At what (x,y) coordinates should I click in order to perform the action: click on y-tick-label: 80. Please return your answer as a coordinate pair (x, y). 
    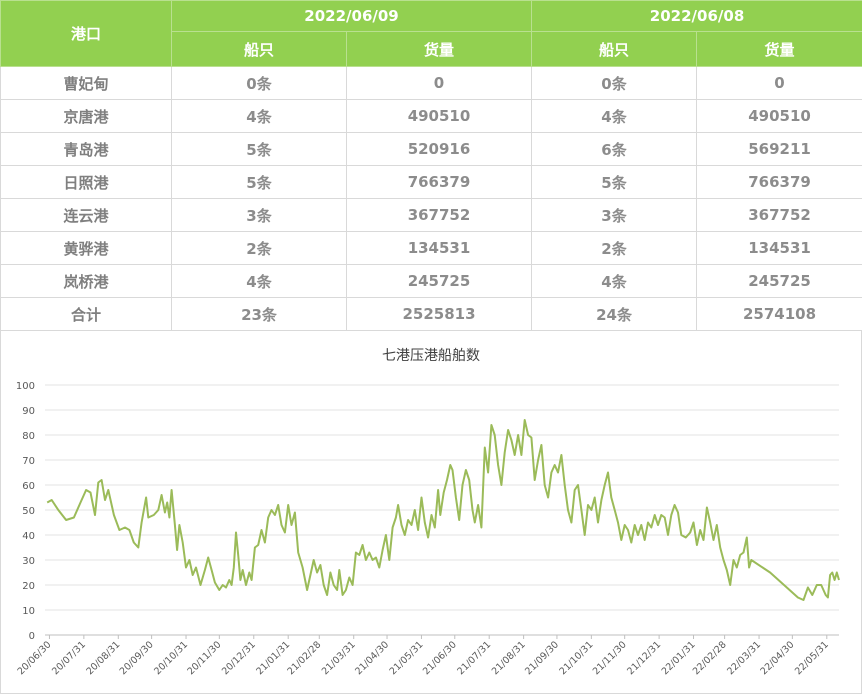
    Looking at the image, I should click on (28, 436).